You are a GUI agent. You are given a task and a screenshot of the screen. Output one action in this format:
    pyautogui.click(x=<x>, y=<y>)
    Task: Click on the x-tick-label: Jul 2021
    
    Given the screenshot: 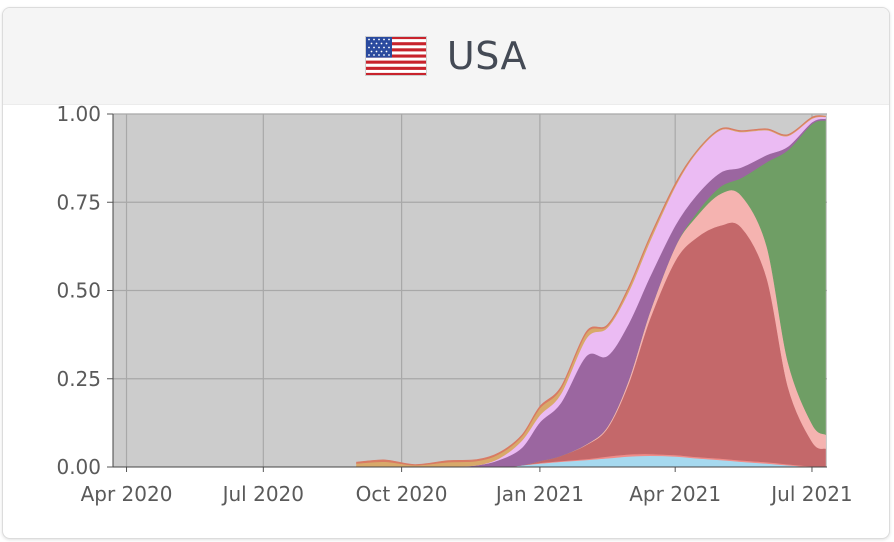 What is the action you would take?
    pyautogui.click(x=810, y=494)
    